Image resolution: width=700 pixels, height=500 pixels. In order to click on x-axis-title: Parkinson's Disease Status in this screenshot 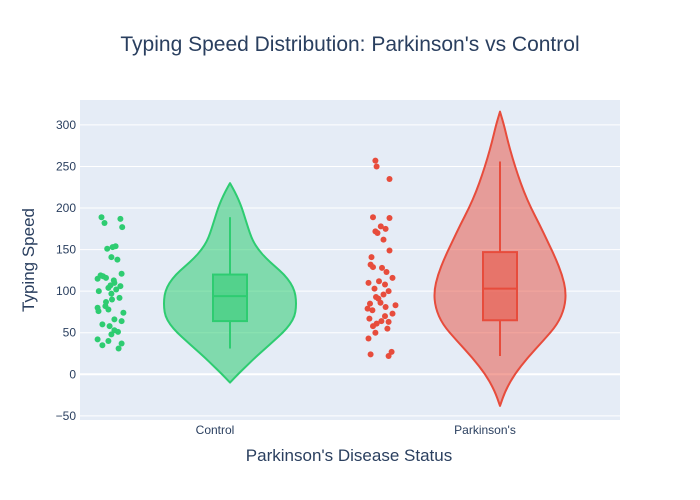, I will do `click(349, 455)`.